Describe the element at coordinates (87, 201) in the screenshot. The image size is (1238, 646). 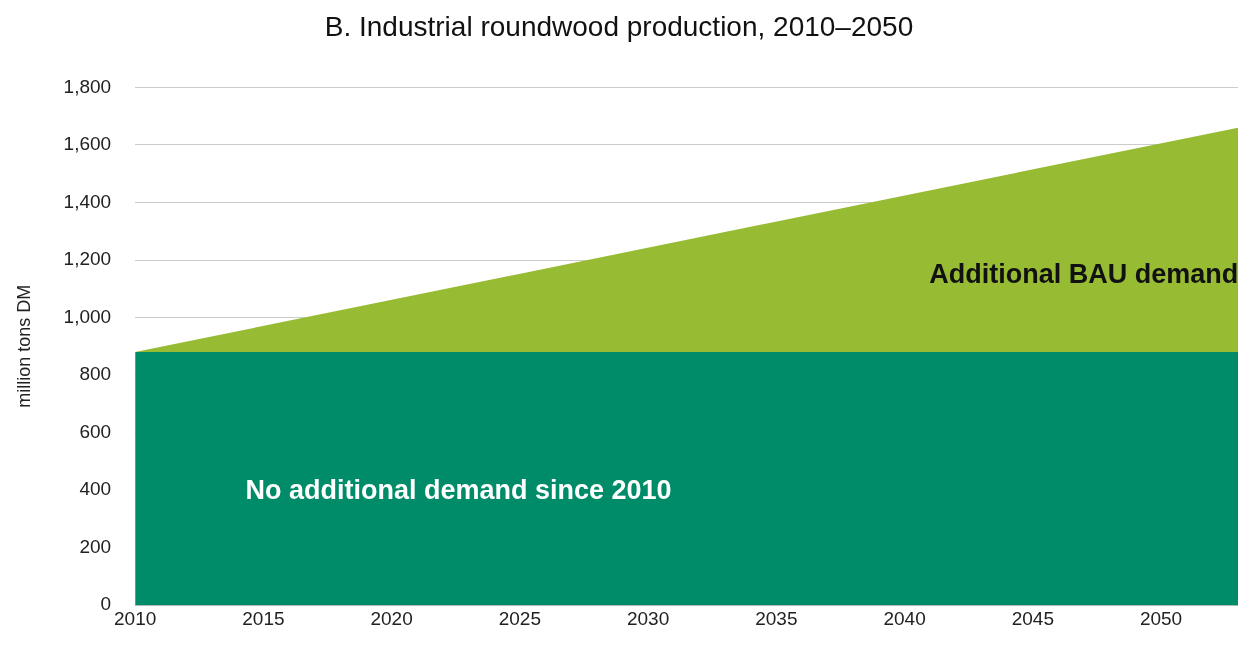
I see `y-tick-label: 1,400` at that location.